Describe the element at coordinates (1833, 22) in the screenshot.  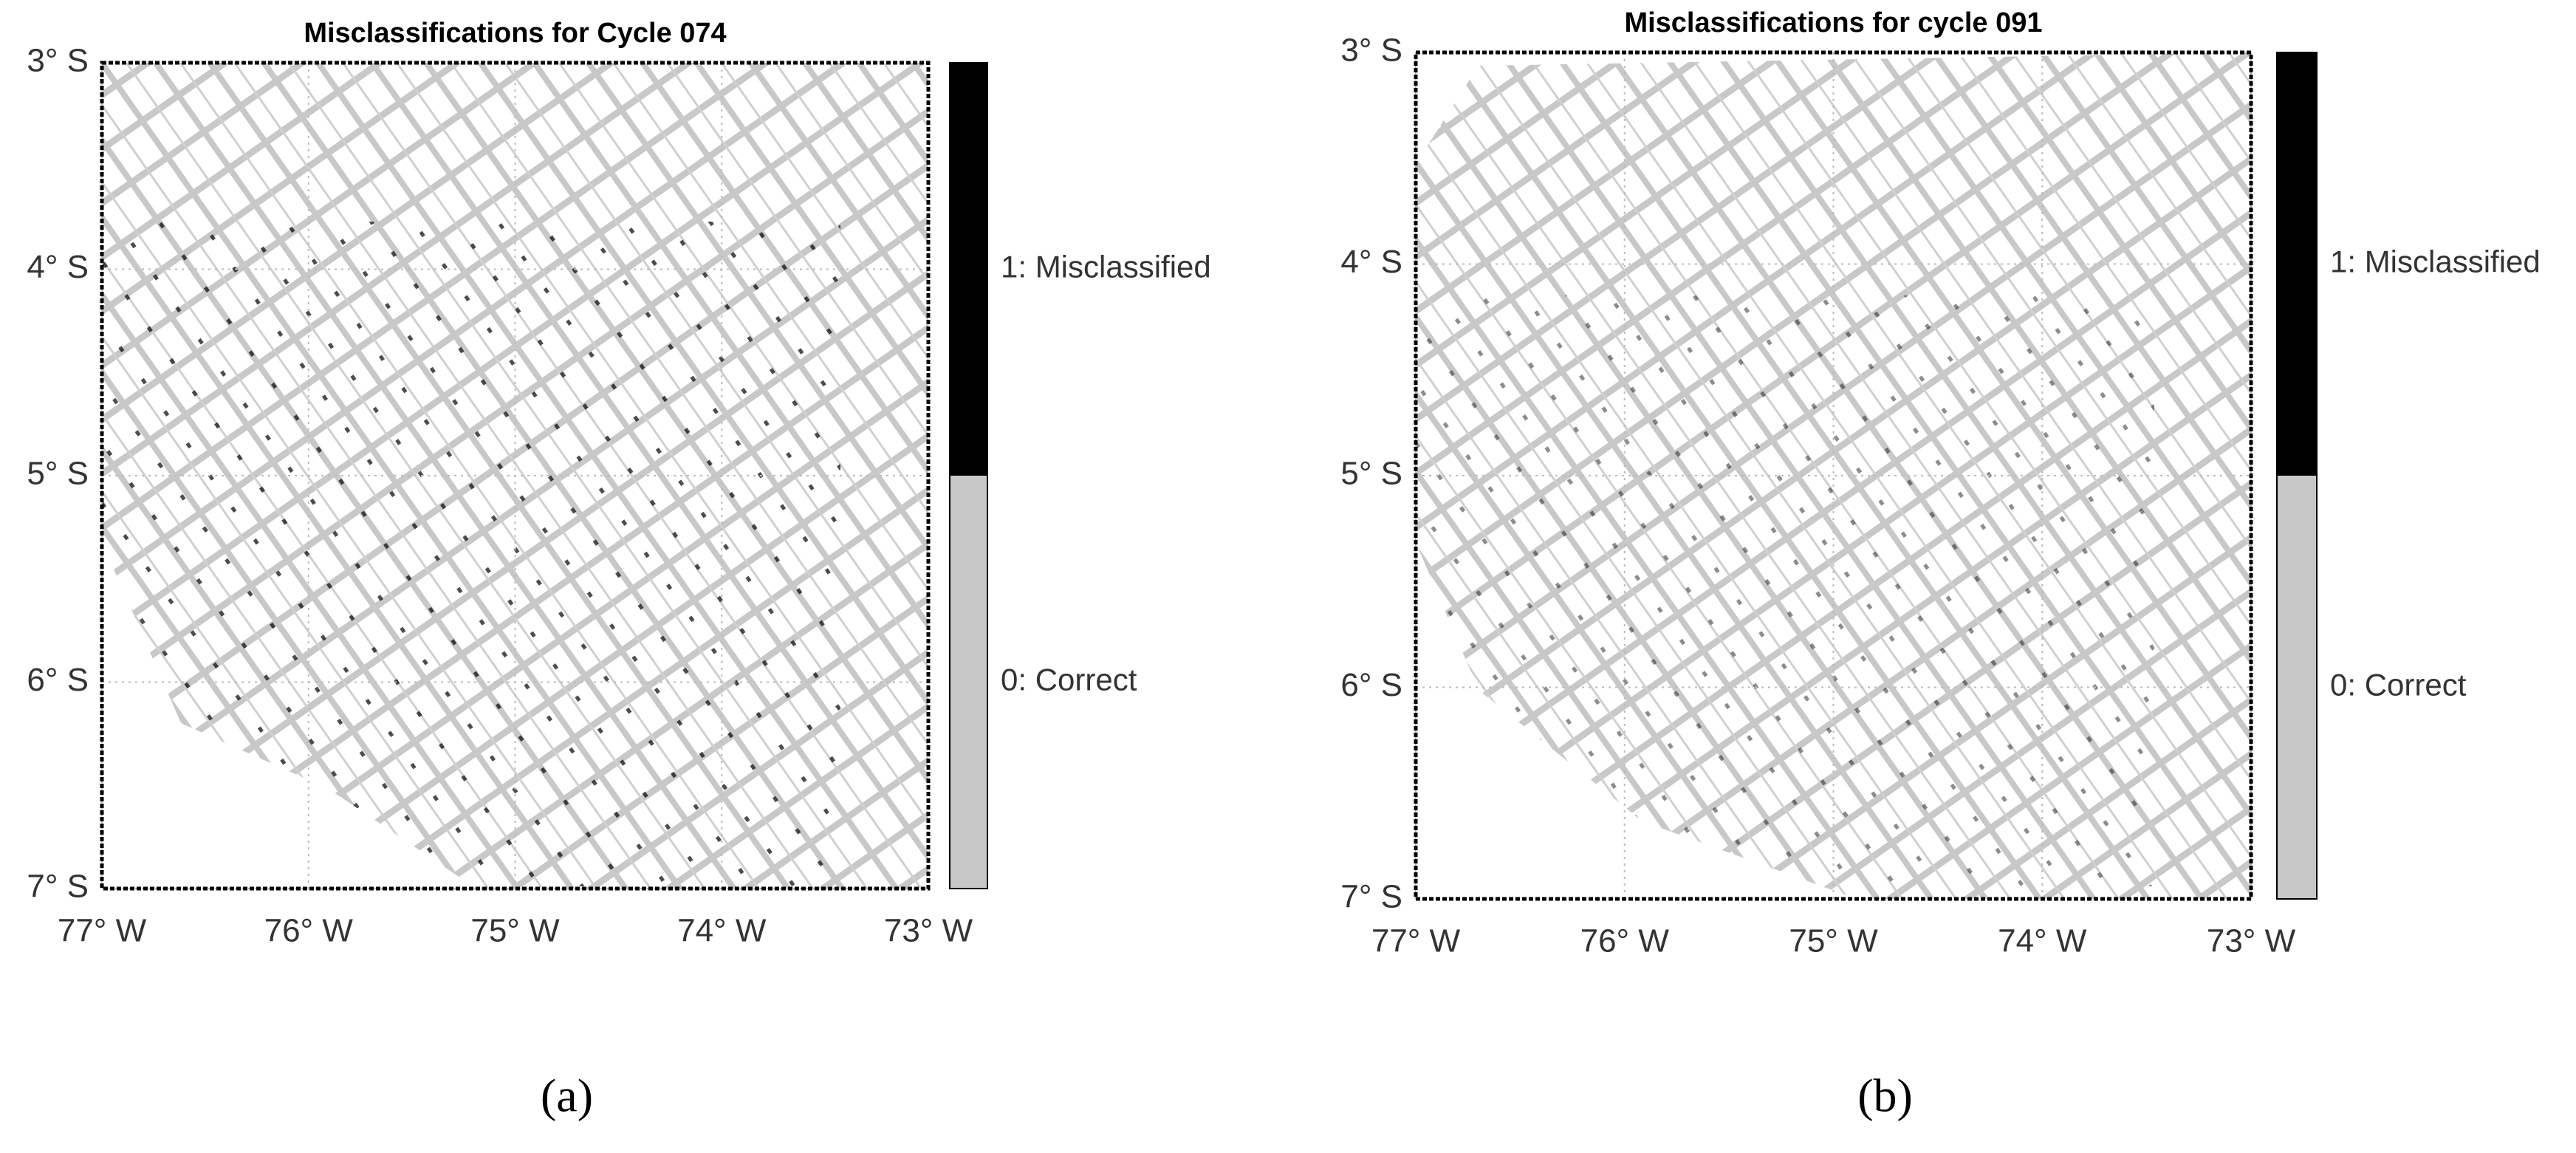
I see `chart-title: Misclassifications for cycle 091` at that location.